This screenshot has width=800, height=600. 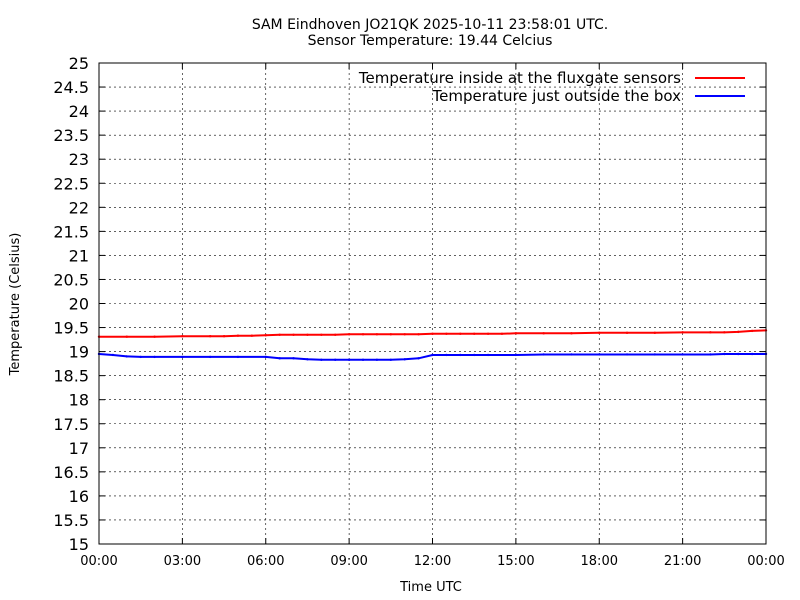 What do you see at coordinates (79, 207) in the screenshot?
I see `y-tick-label: 22` at bounding box center [79, 207].